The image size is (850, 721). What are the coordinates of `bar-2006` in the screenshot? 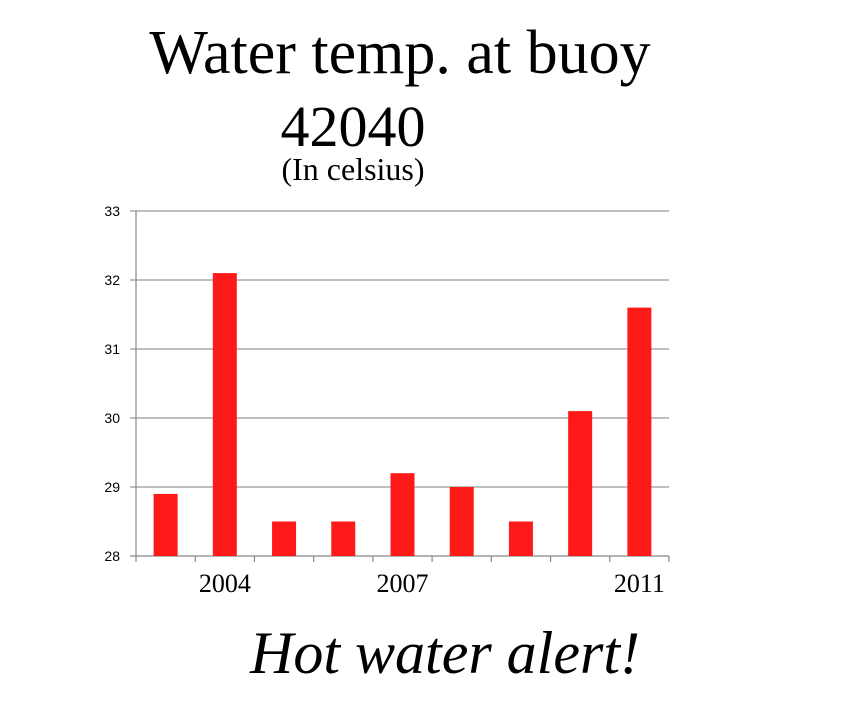 It's located at (343, 538).